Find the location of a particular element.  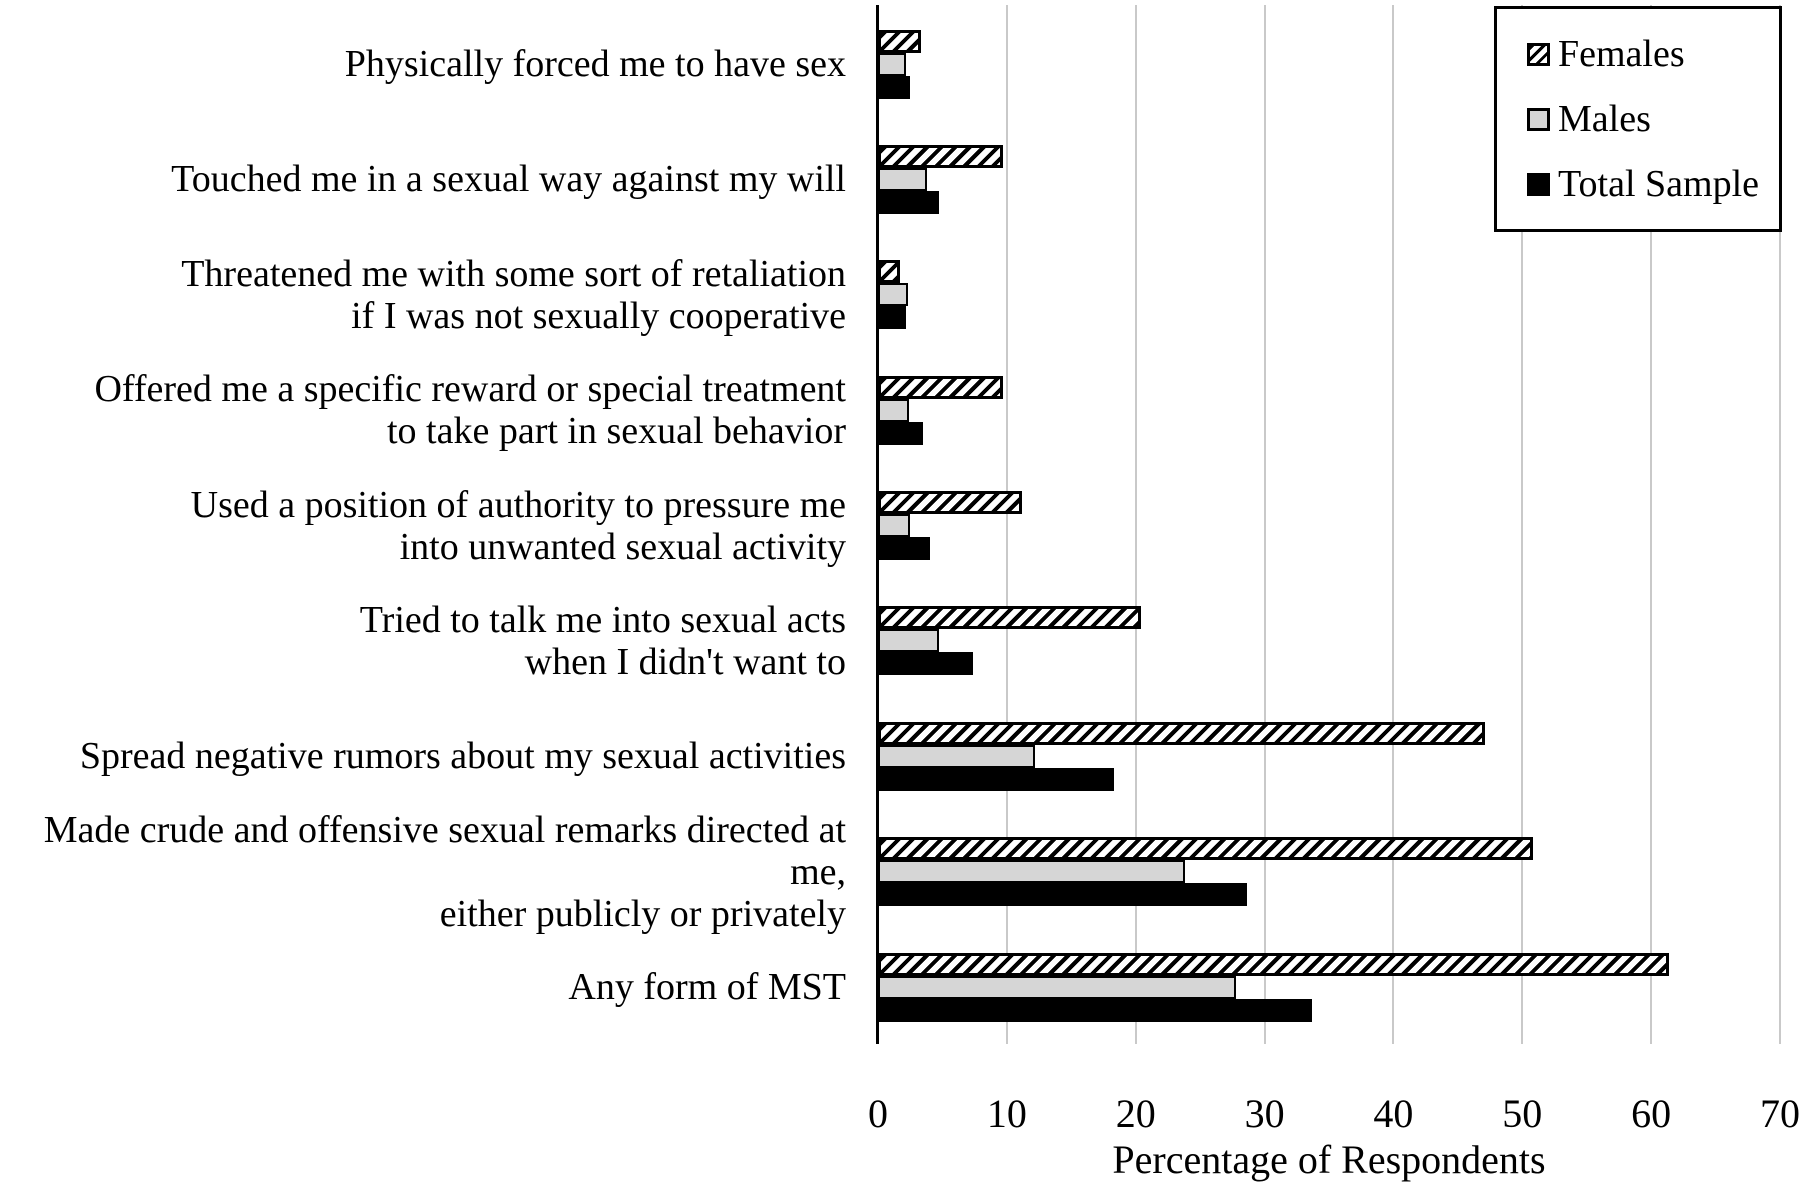

bar-males-cat8 is located at coordinates (1031, 872).